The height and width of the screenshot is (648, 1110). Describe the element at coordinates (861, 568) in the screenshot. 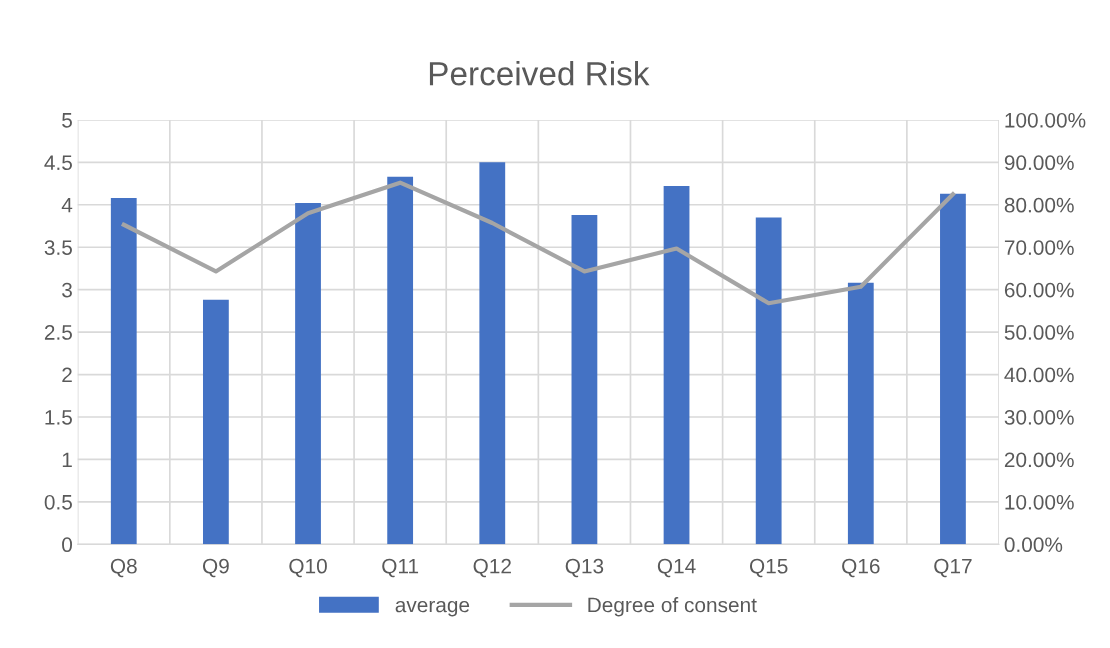

I see `x-tick-label: Q16` at that location.